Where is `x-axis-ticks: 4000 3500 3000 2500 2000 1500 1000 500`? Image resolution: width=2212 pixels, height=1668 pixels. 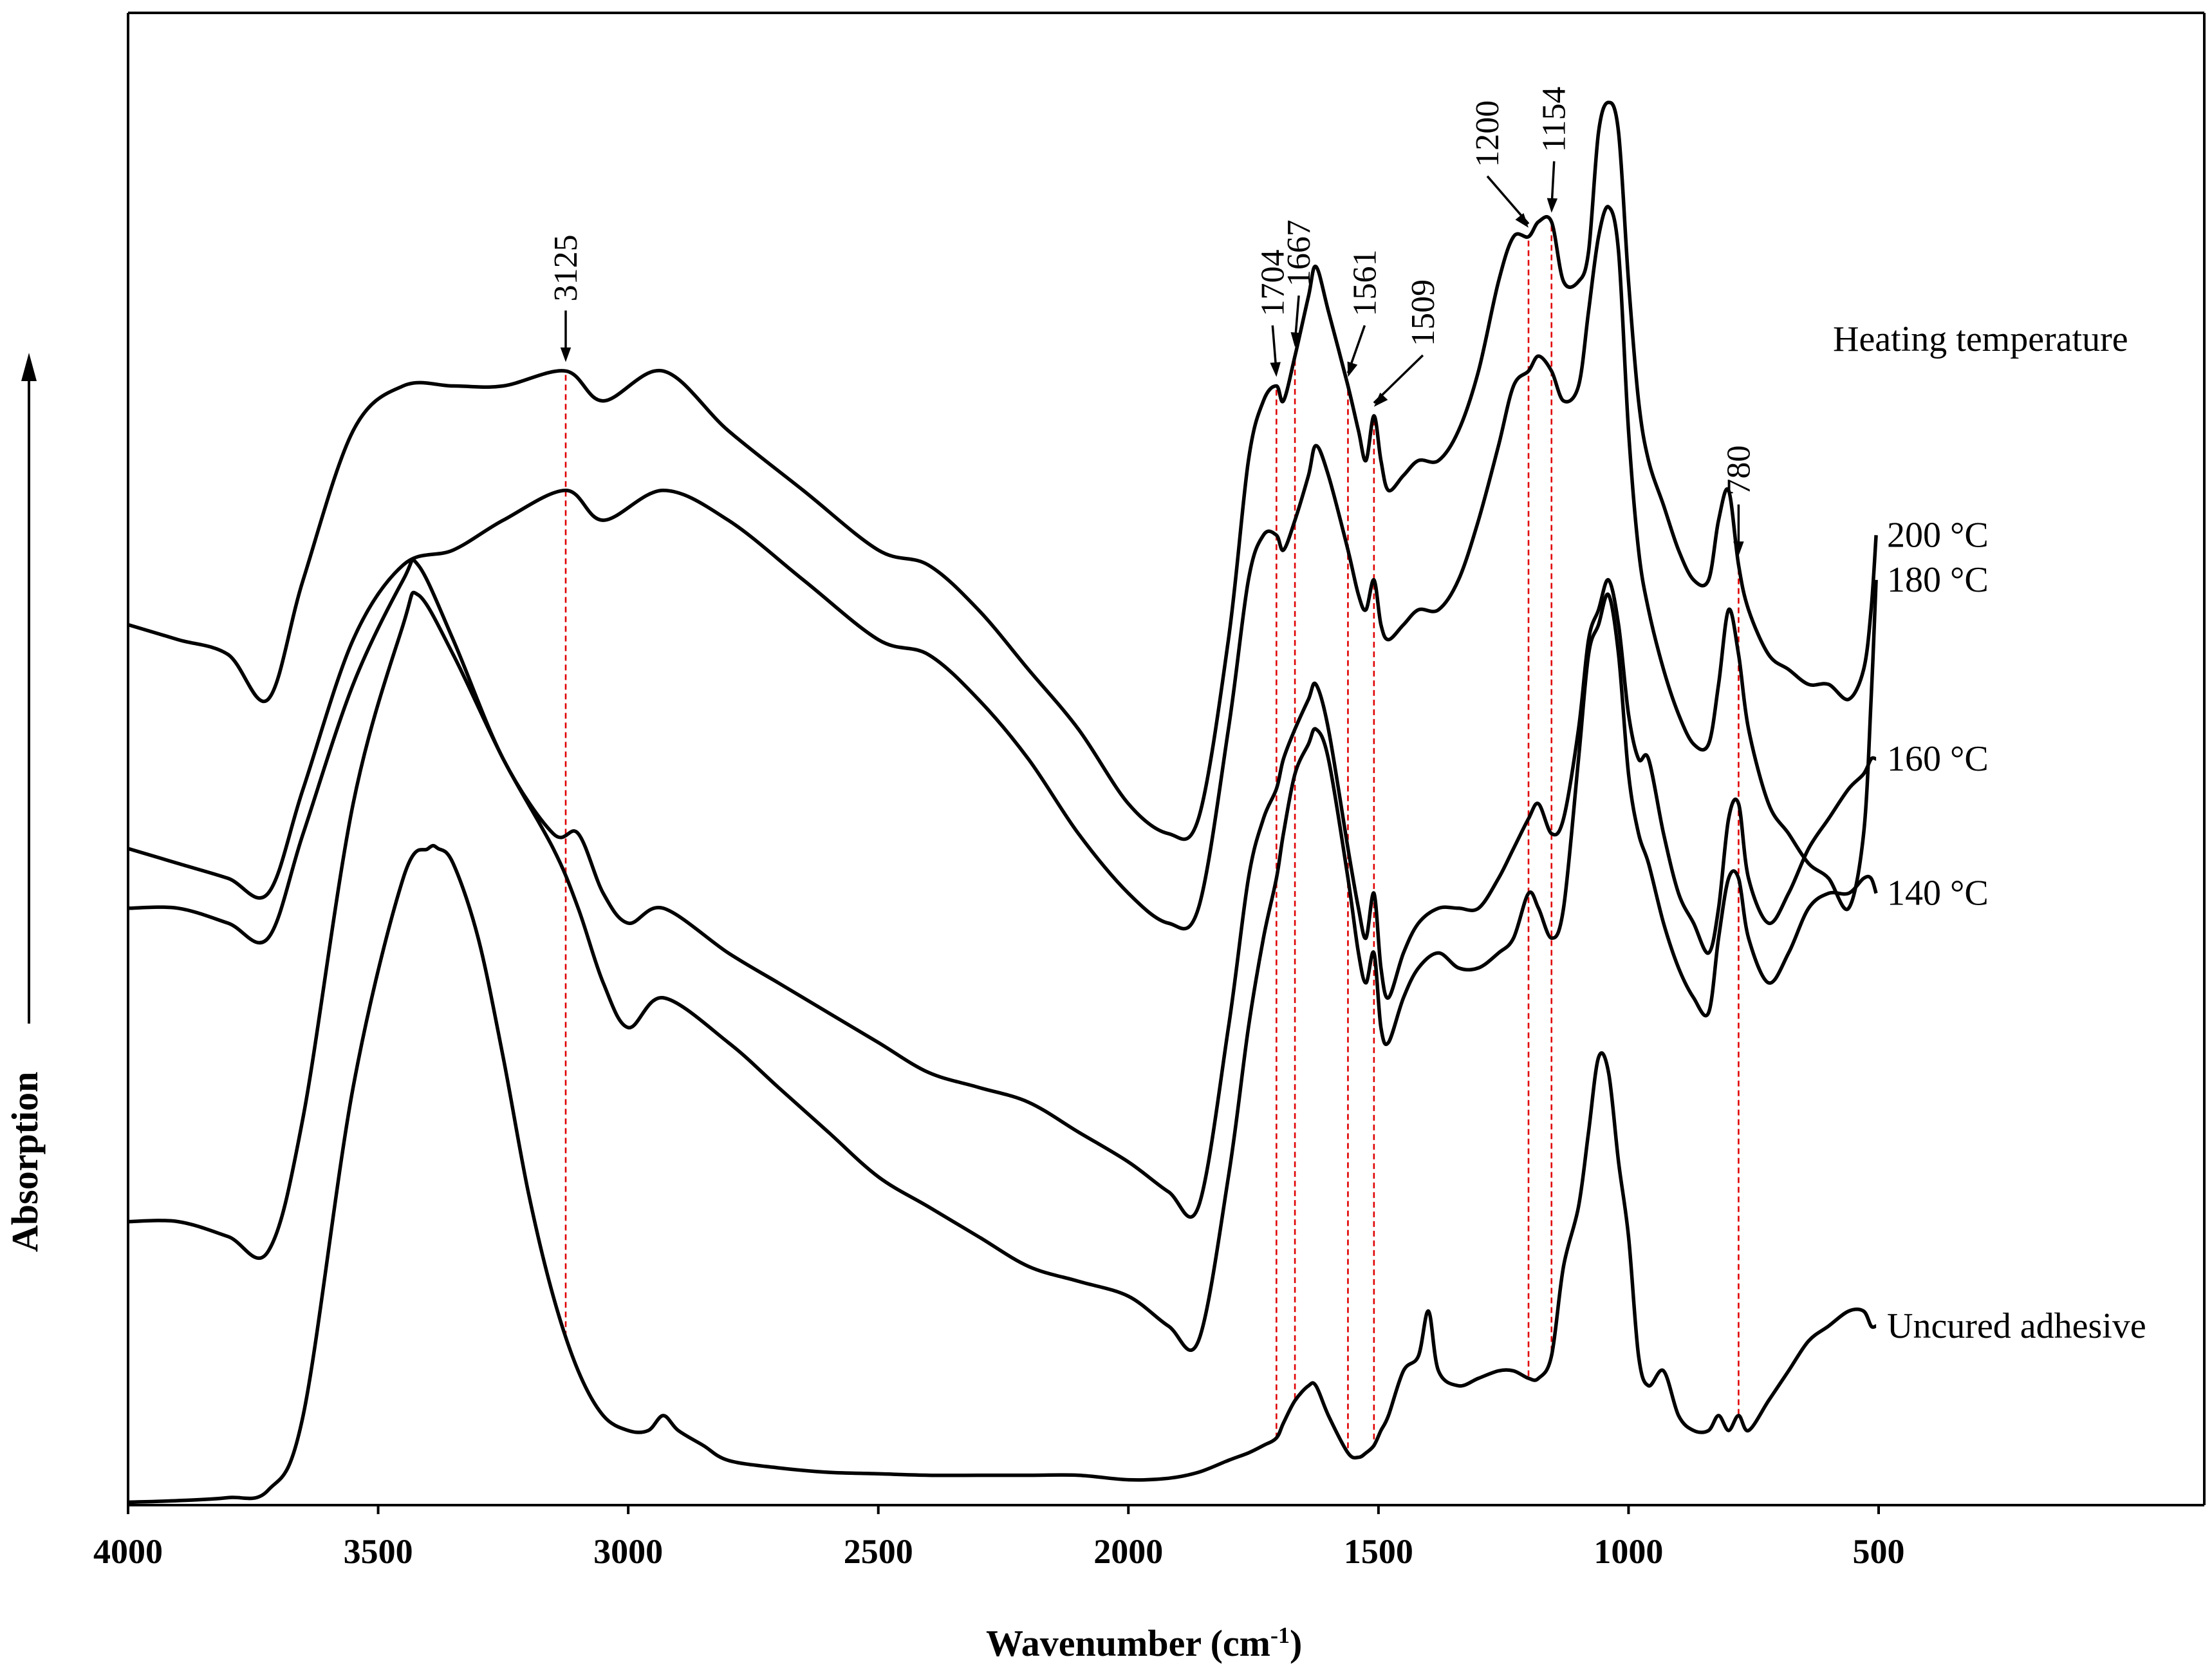 x-axis-ticks: 4000 3500 3000 2500 2000 1500 1000 500 is located at coordinates (999, 1538).